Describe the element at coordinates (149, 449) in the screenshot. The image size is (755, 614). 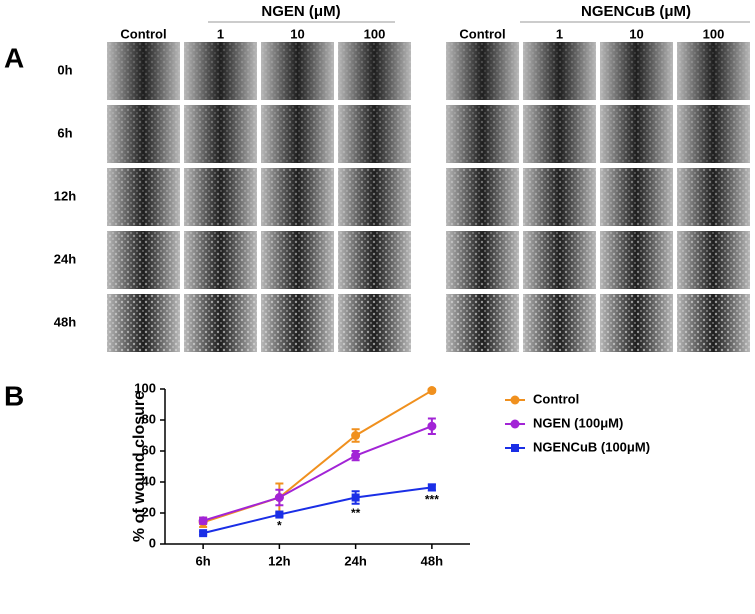
I see `y-tick-label: 60` at that location.